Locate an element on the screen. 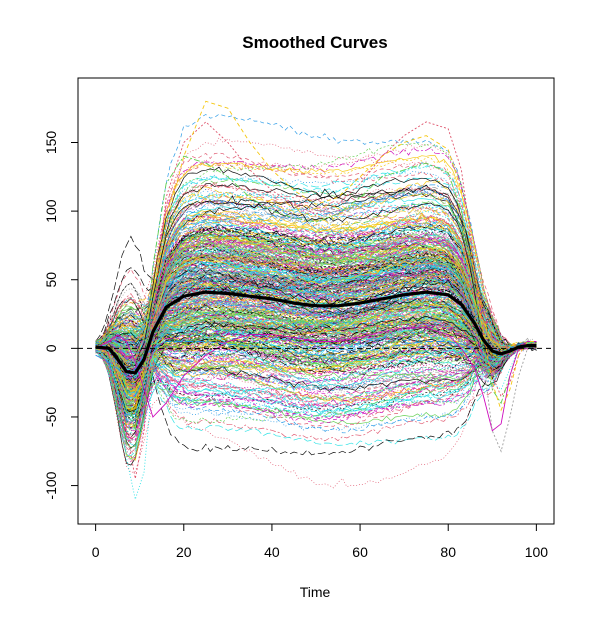 The image size is (594, 622). y-tick-label: 100 is located at coordinates (51, 211).